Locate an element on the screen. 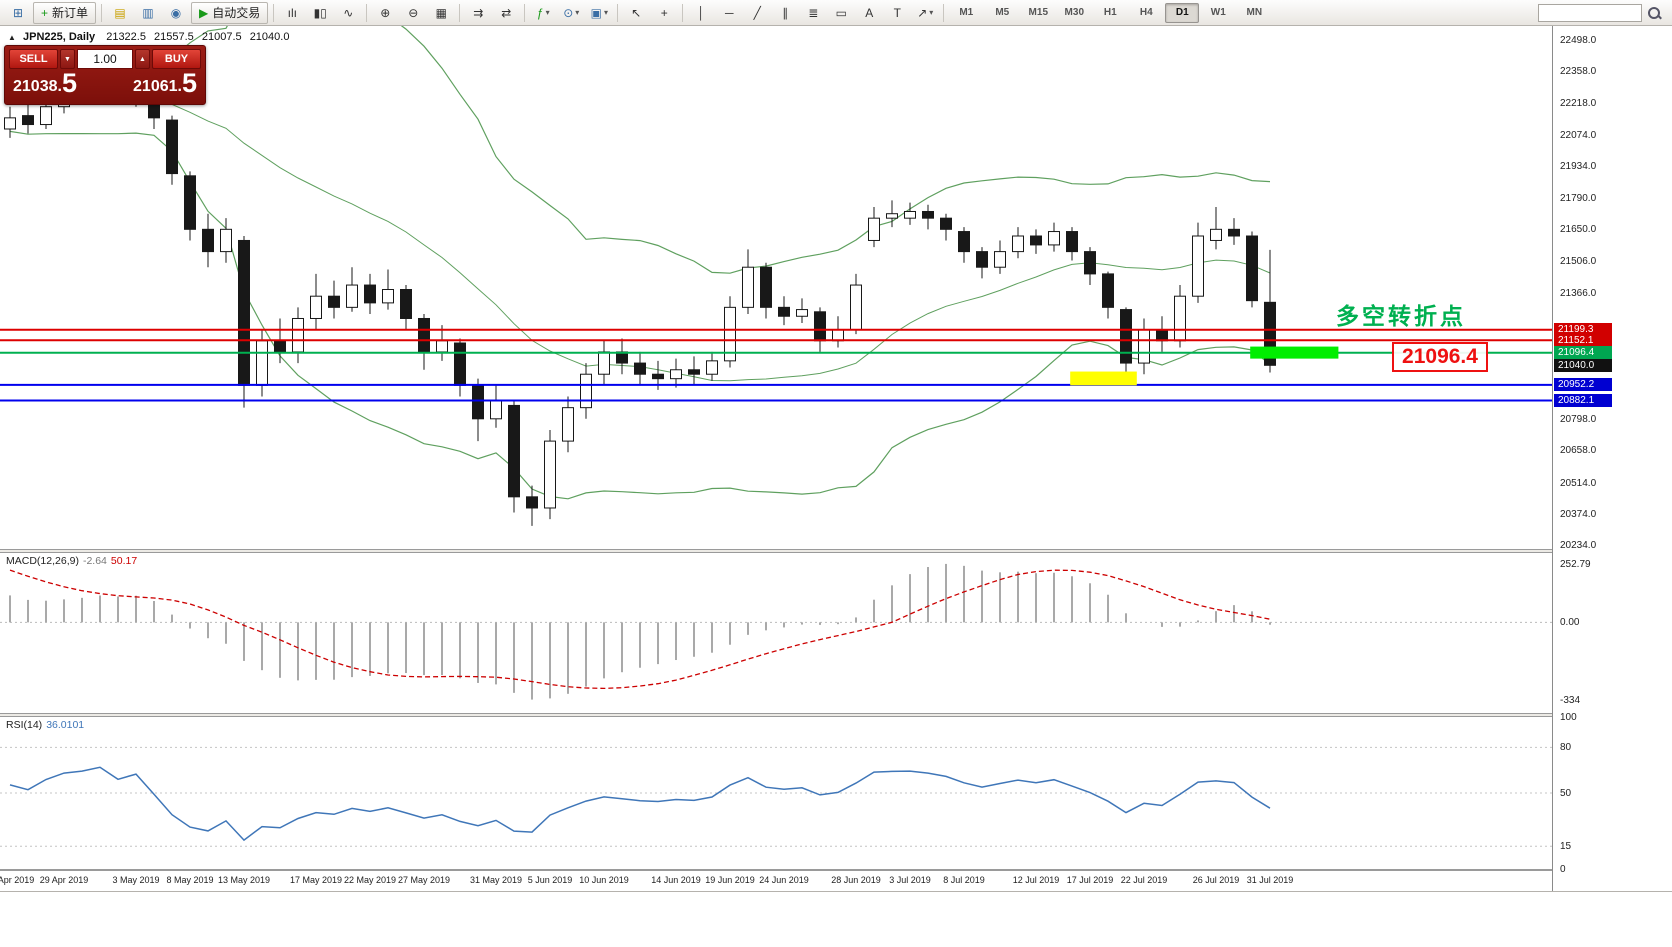 This screenshot has width=1672, height=947. rsi-name: RSI(14) is located at coordinates (24, 725).